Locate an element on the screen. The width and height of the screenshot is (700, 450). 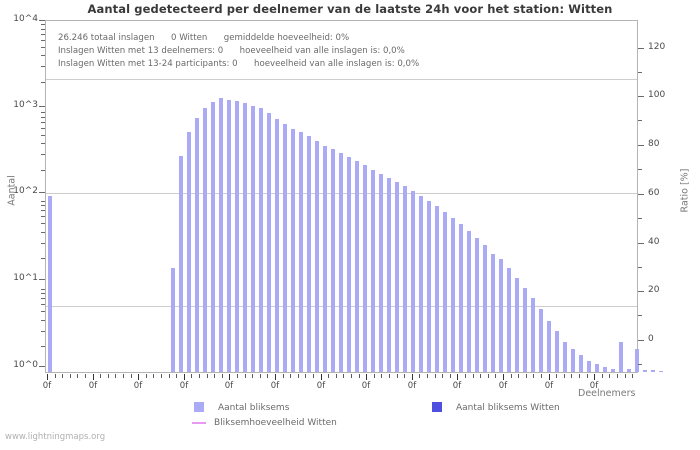
y-axis-right-title: Ratio [%] is located at coordinates (685, 190).